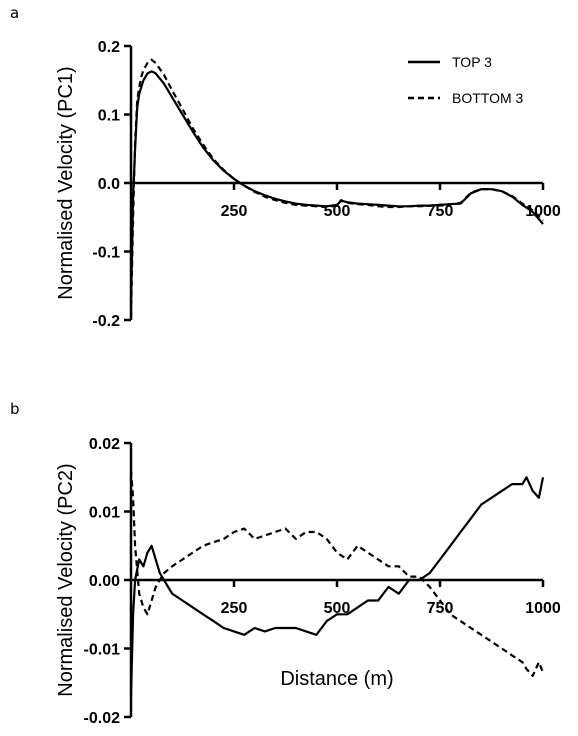 Image resolution: width=578 pixels, height=736 pixels. Describe the element at coordinates (488, 98) in the screenshot. I see `legend-label-bottom-3: BOTTOM 3` at that location.